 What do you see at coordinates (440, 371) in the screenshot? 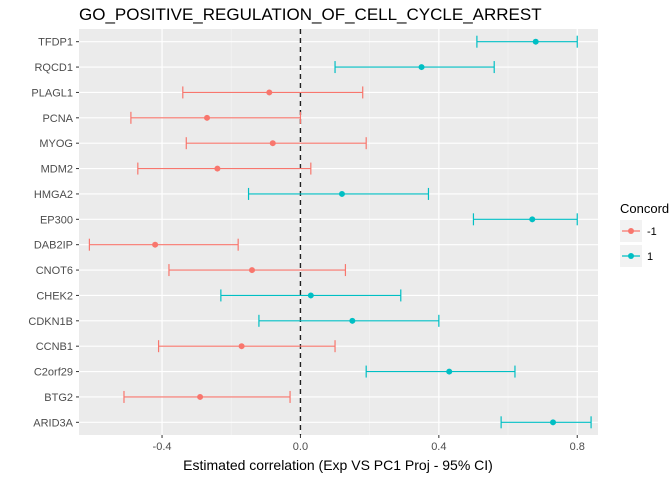
I see `interval-c2orf29` at bounding box center [440, 371].